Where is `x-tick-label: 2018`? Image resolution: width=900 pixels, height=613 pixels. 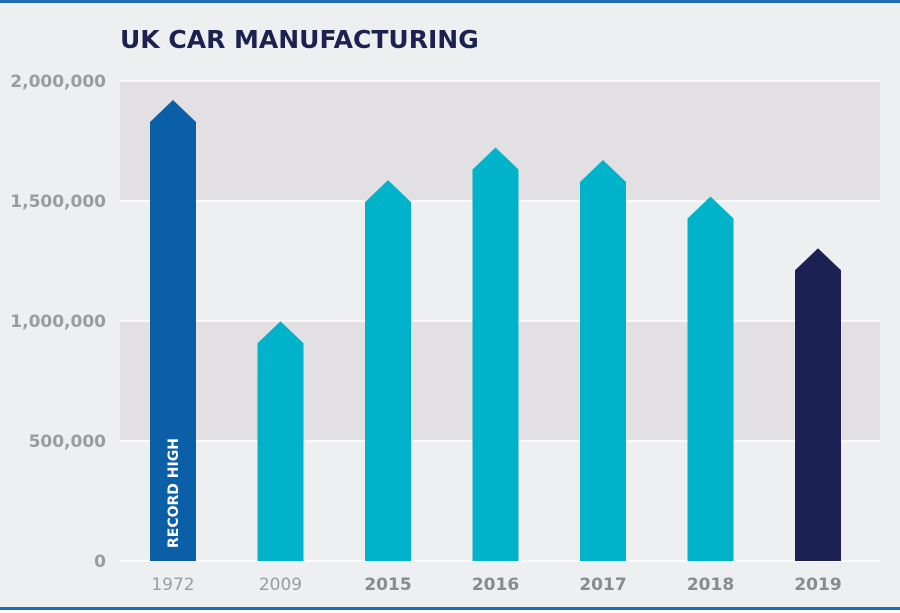
x-tick-label: 2018 is located at coordinates (710, 585).